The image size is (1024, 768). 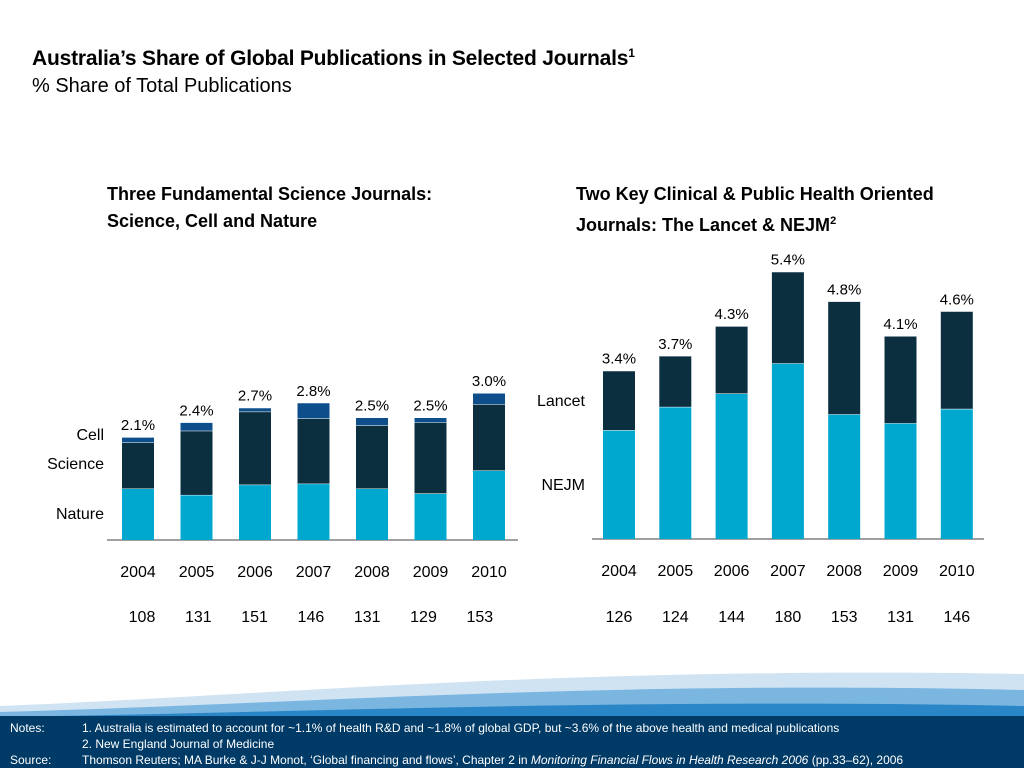 I want to click on science-total-label-2009: 2.5%, so click(x=430, y=406).